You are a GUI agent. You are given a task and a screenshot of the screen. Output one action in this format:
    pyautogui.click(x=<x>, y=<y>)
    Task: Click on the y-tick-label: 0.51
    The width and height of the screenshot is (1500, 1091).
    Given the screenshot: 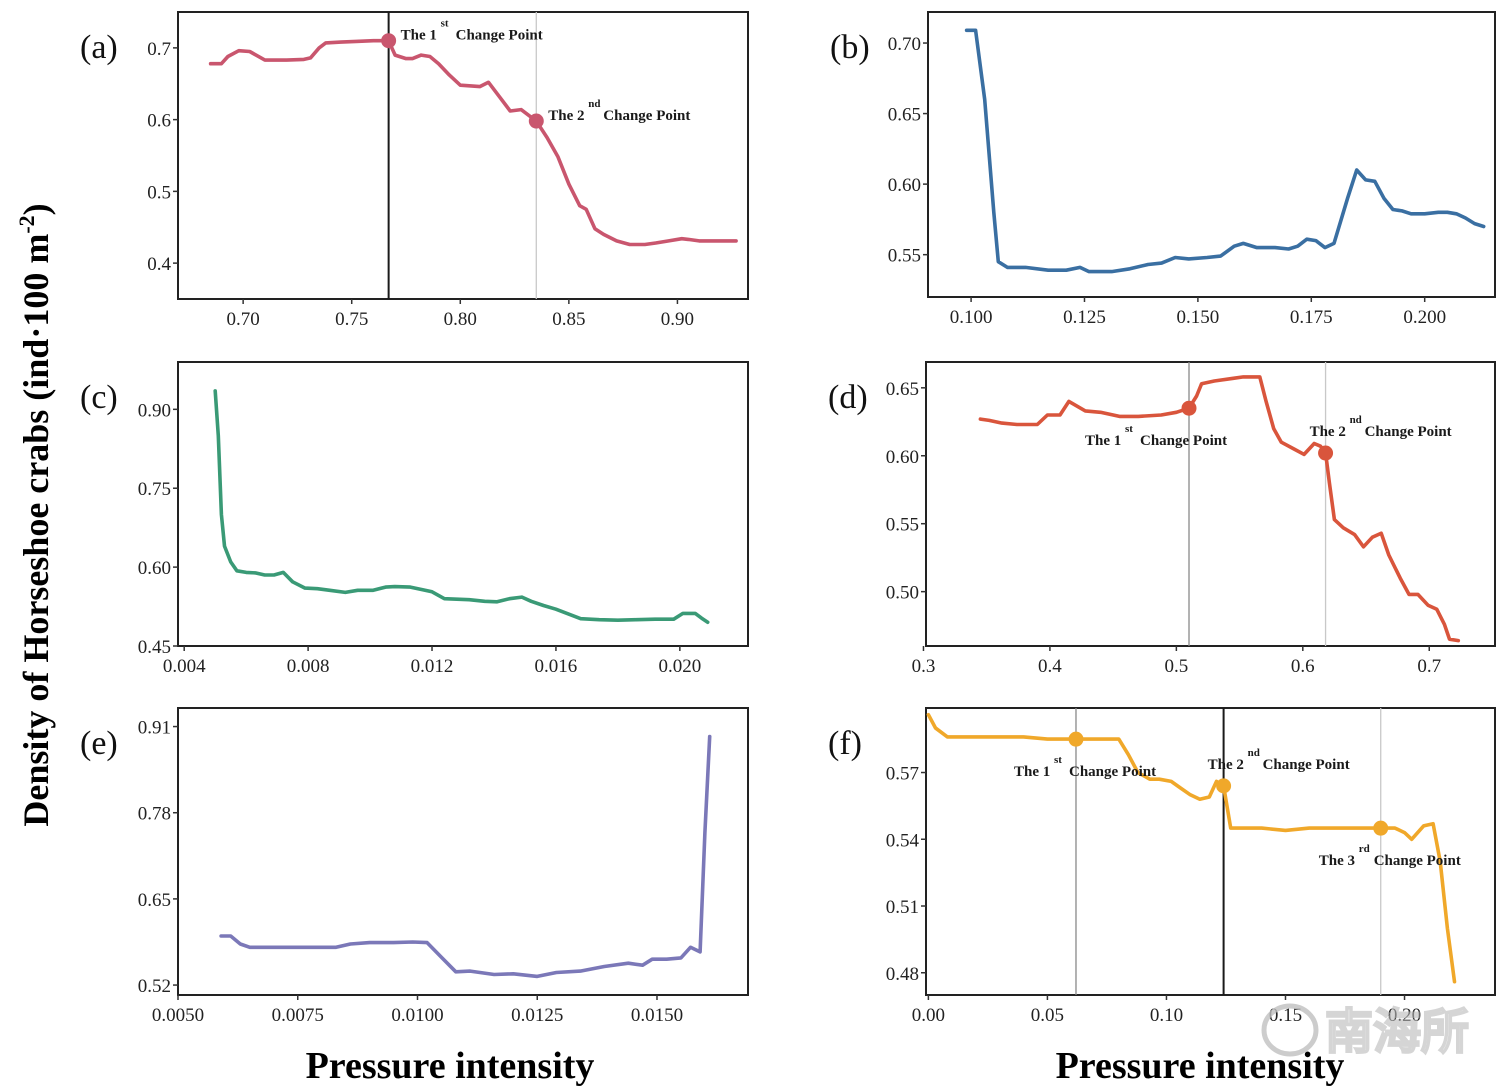 What is the action you would take?
    pyautogui.click(x=902, y=907)
    